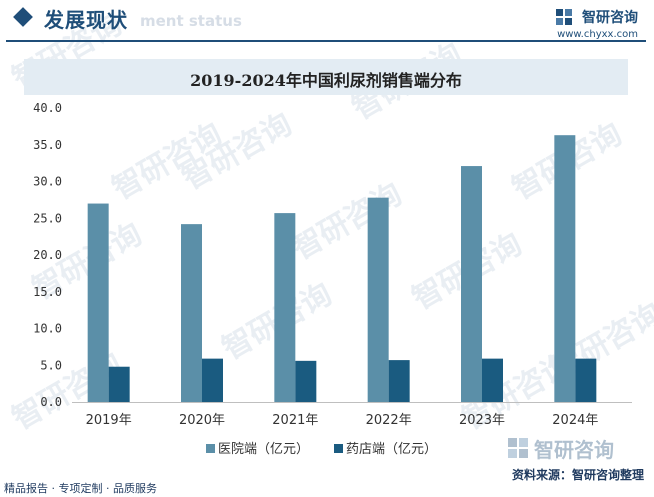 Image resolution: width=654 pixels, height=497 pixels. Describe the element at coordinates (391, 449) in the screenshot. I see `legend-label: 药店端（亿元）` at that location.